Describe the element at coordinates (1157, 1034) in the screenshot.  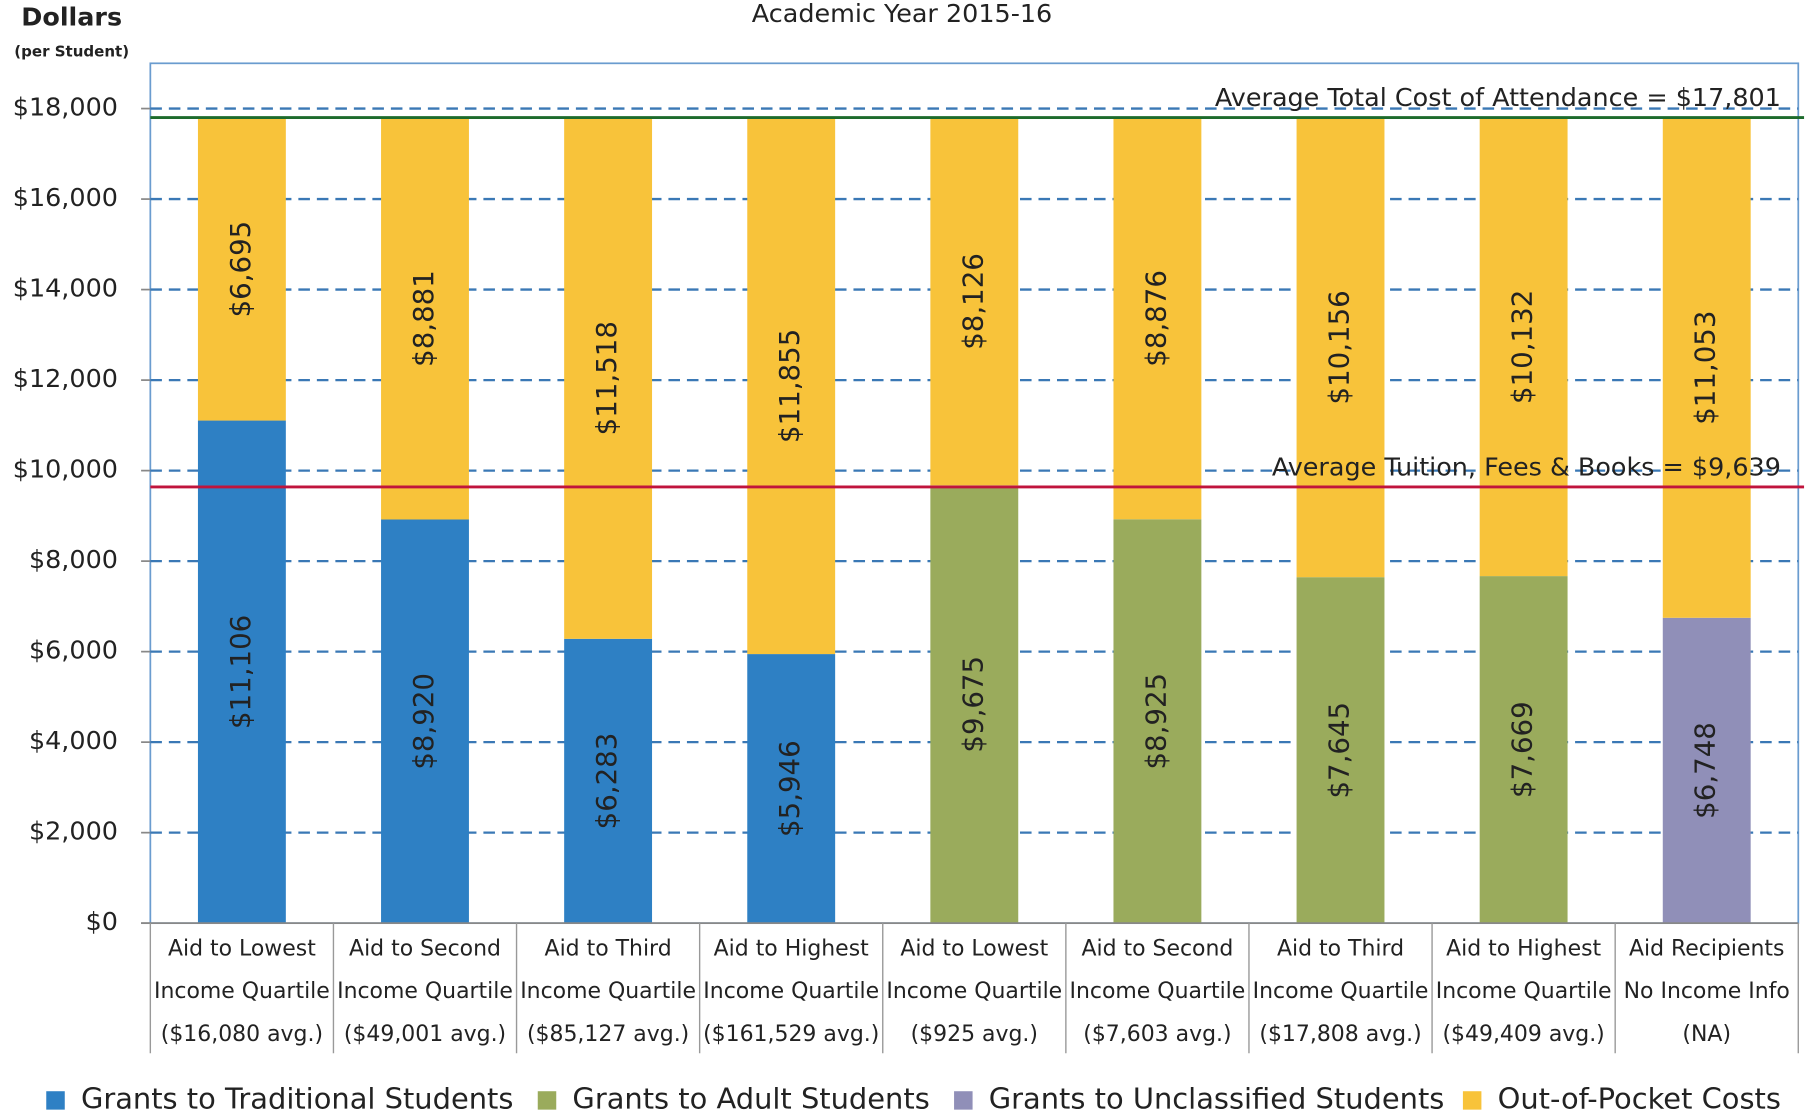
I see `x-tick-label: ($7,603 avg.)` at that location.